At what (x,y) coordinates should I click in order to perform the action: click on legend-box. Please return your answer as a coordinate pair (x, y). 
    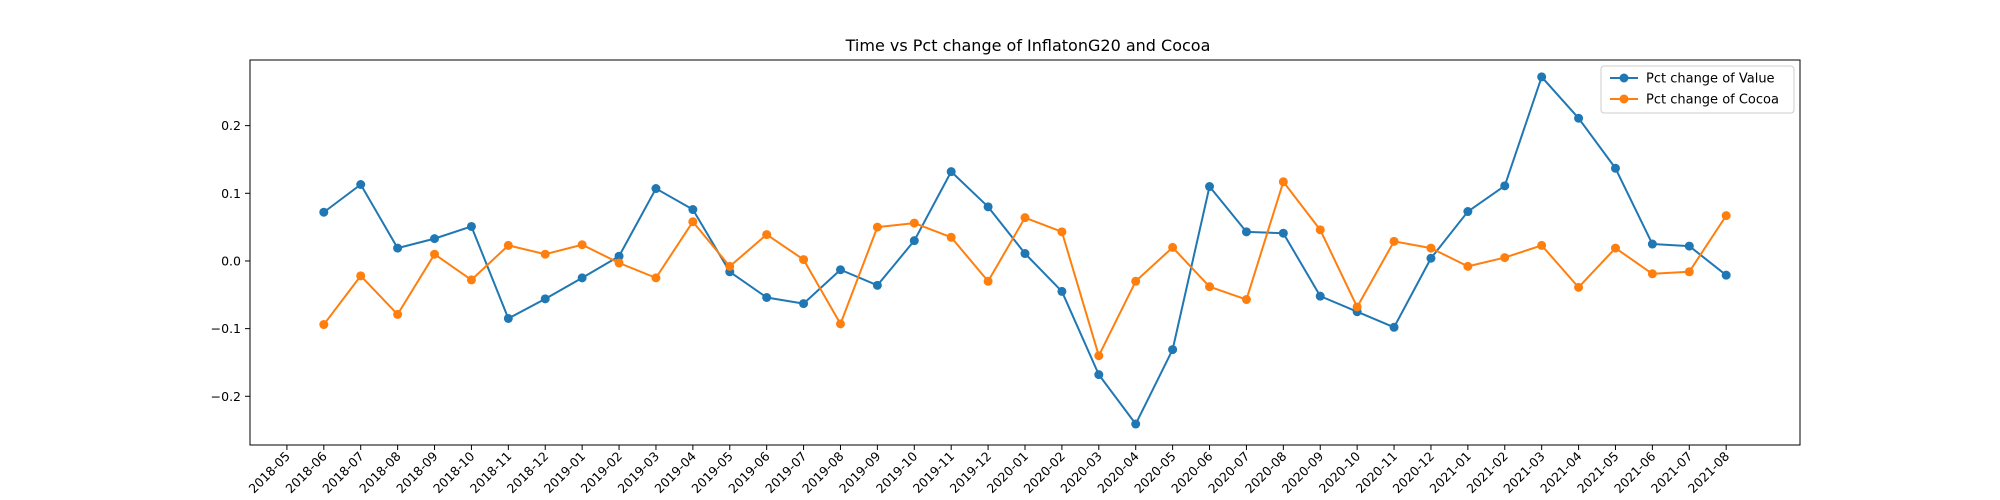
    Looking at the image, I should click on (1697, 89).